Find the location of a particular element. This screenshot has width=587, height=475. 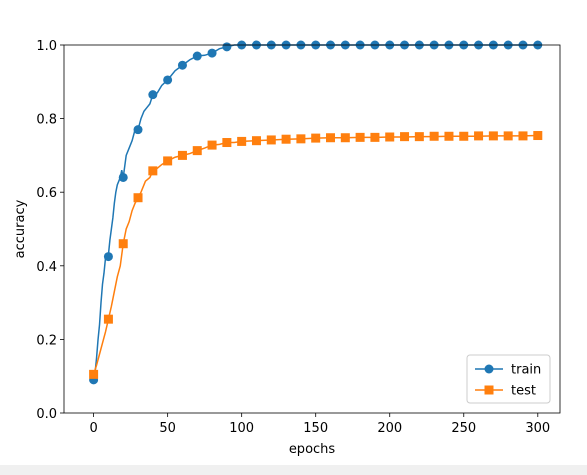

x-tick-label: 150 is located at coordinates (315, 428).